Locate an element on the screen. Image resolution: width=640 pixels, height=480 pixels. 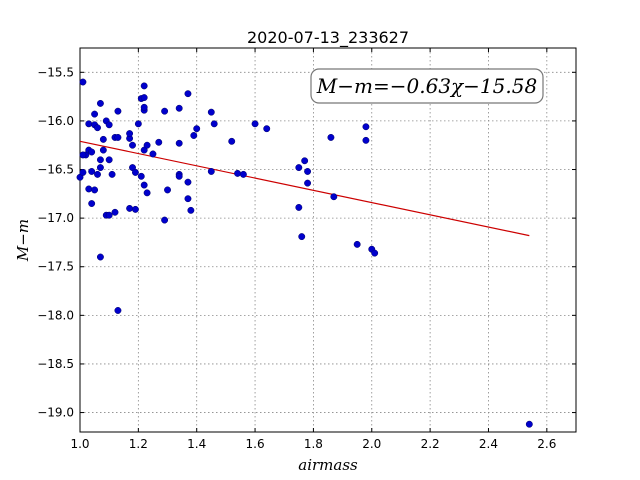
fit-equation-annotation: M−m=−0.63χ−15.58 is located at coordinates (426, 86).